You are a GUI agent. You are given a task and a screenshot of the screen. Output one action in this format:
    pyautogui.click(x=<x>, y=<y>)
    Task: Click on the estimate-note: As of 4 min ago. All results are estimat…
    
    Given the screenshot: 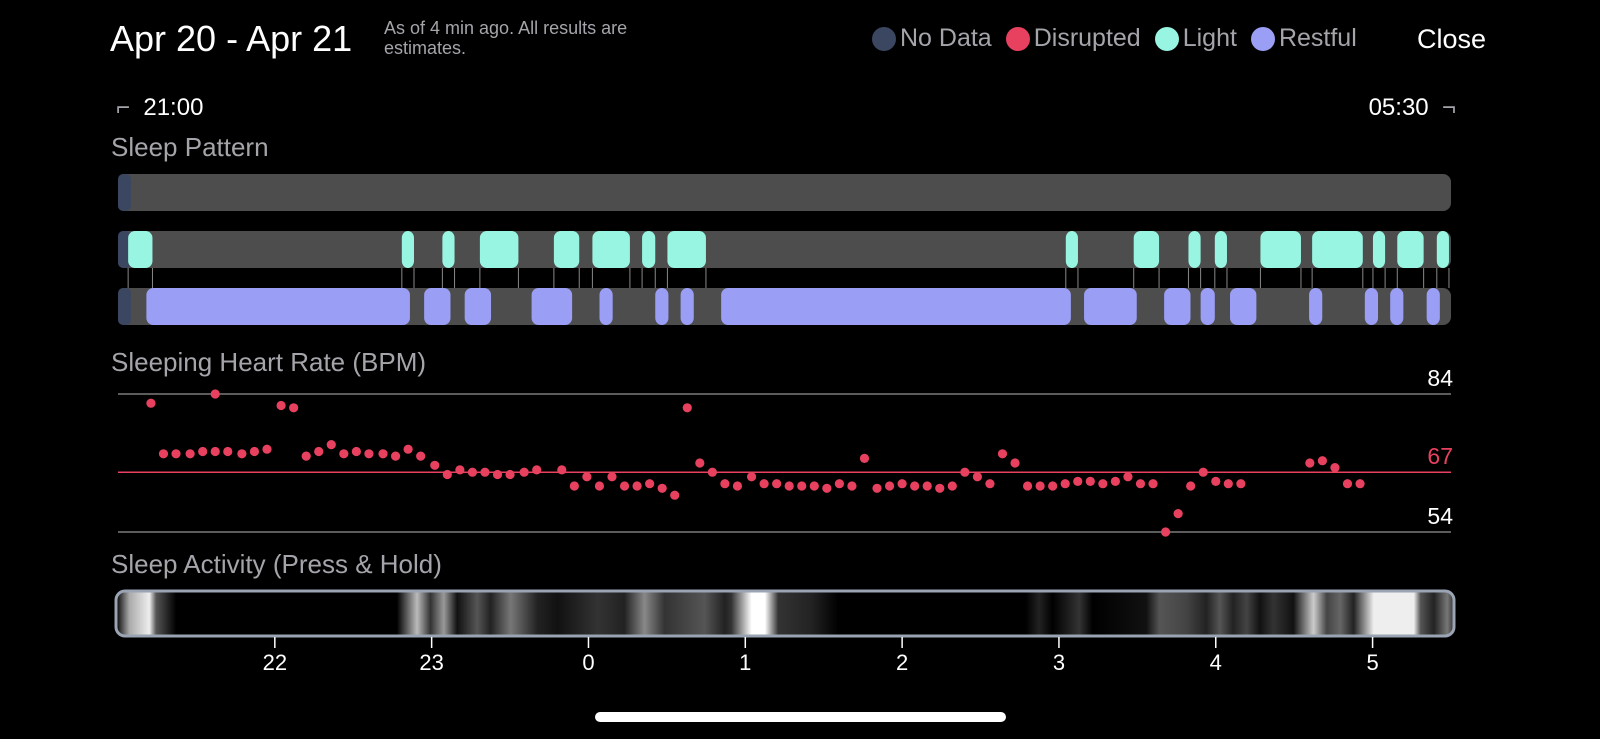 What is the action you would take?
    pyautogui.click(x=506, y=38)
    